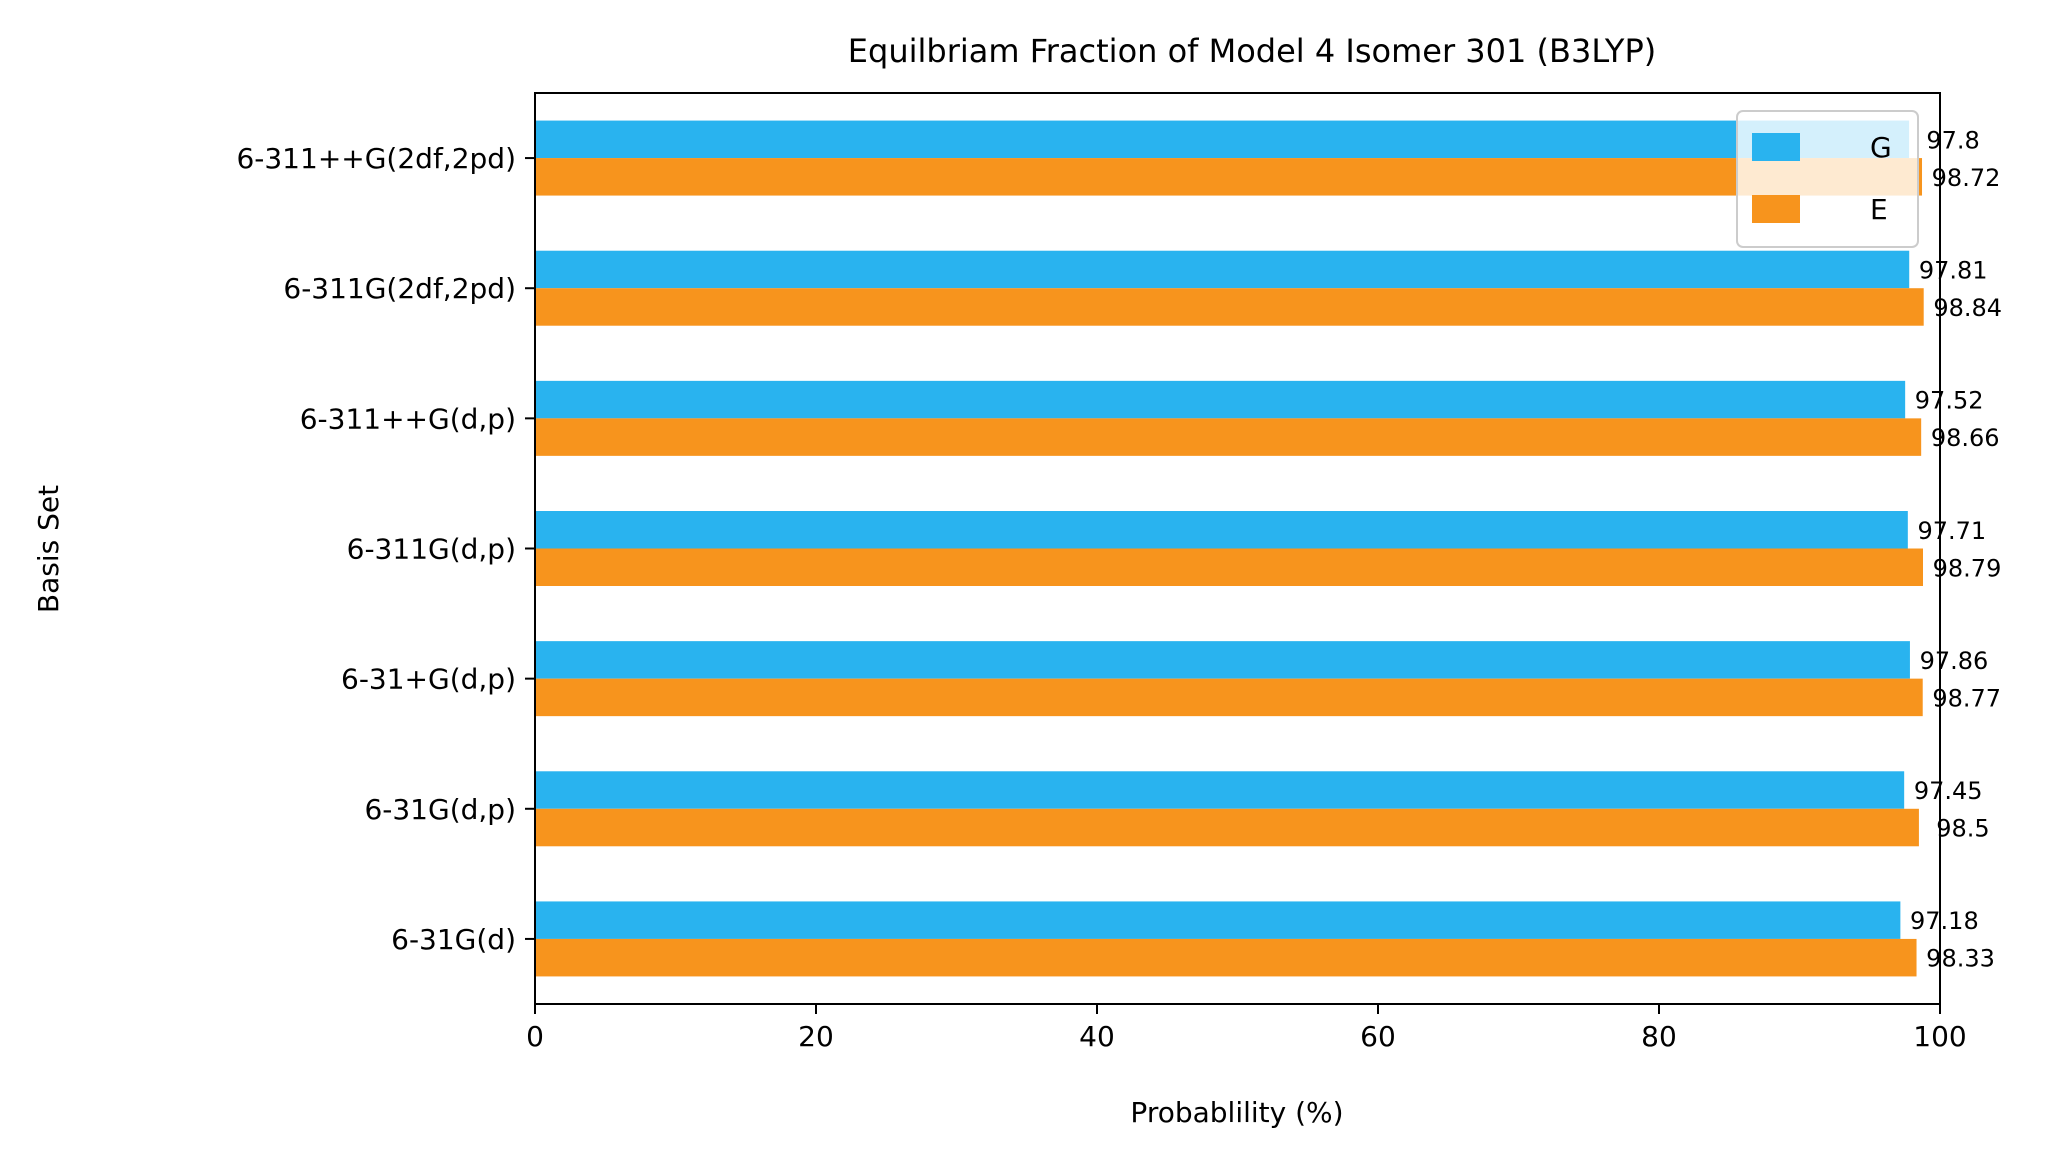  What do you see at coordinates (1881, 147) in the screenshot?
I see `legend-label-g: G` at bounding box center [1881, 147].